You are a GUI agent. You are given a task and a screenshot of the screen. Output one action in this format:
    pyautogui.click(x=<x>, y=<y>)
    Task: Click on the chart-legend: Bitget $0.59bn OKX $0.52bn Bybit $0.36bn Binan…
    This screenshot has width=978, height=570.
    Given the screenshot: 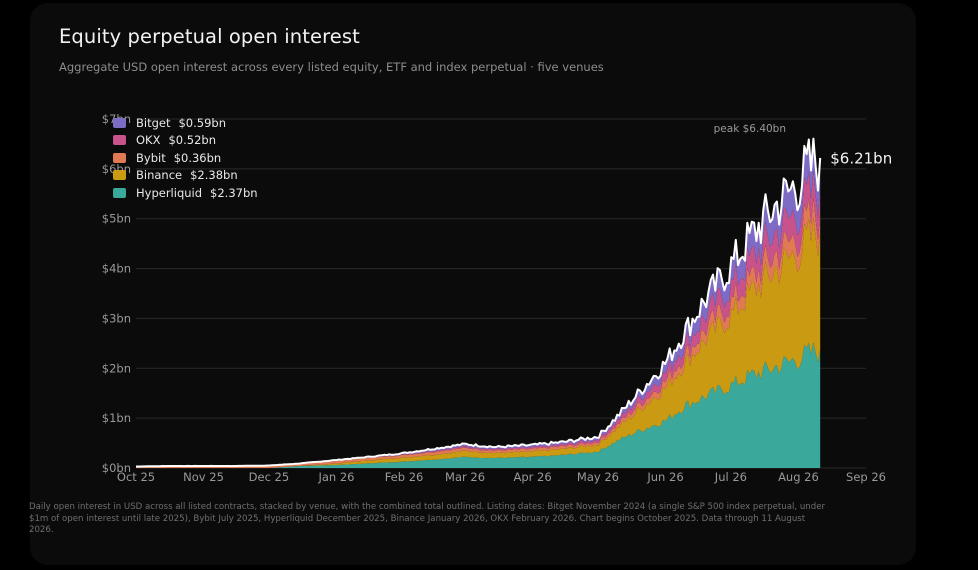 What is the action you would take?
    pyautogui.click(x=185, y=158)
    